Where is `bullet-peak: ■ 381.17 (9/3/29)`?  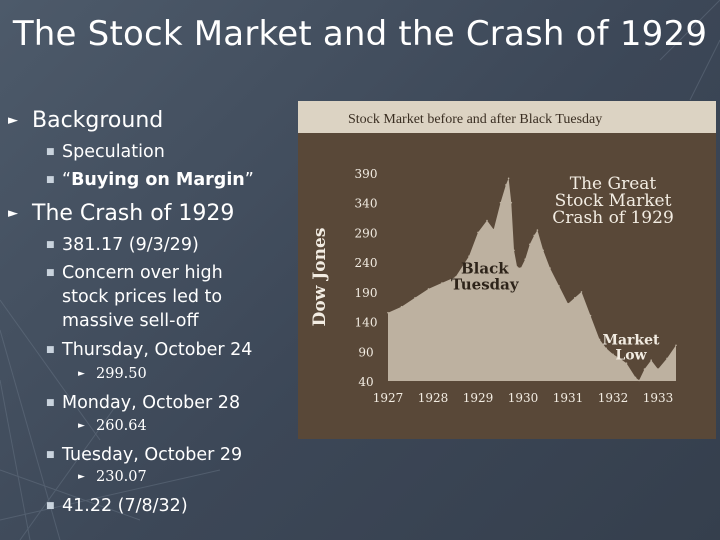
bullet-peak: ■ 381.17 (9/3/29) is located at coordinates (122, 245).